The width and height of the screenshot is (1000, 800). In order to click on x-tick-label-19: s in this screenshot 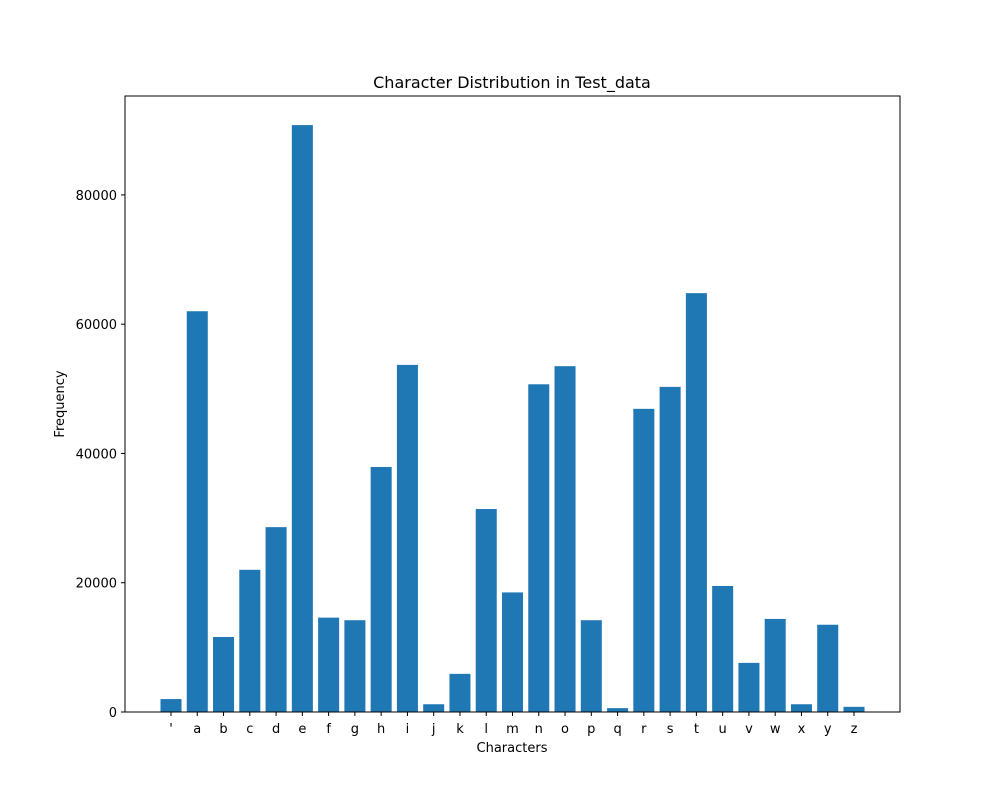, I will do `click(670, 729)`.